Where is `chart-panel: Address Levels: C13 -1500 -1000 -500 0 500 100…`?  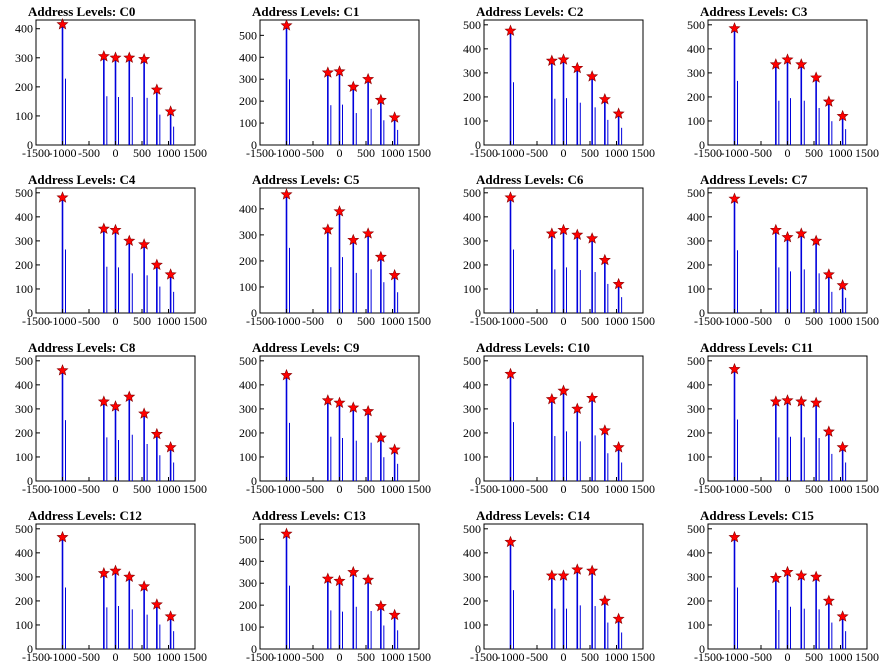 chart-panel: Address Levels: C13 -1500 -1000 -500 0 500 100… is located at coordinates (336, 588).